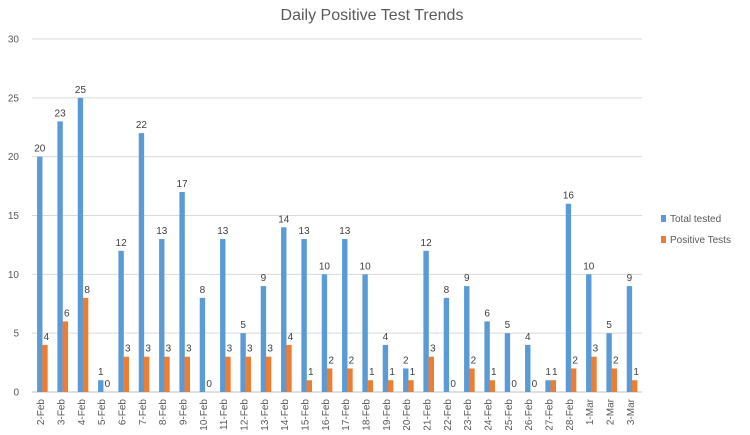 The height and width of the screenshot is (435, 750). I want to click on legend-swatch, so click(663, 239).